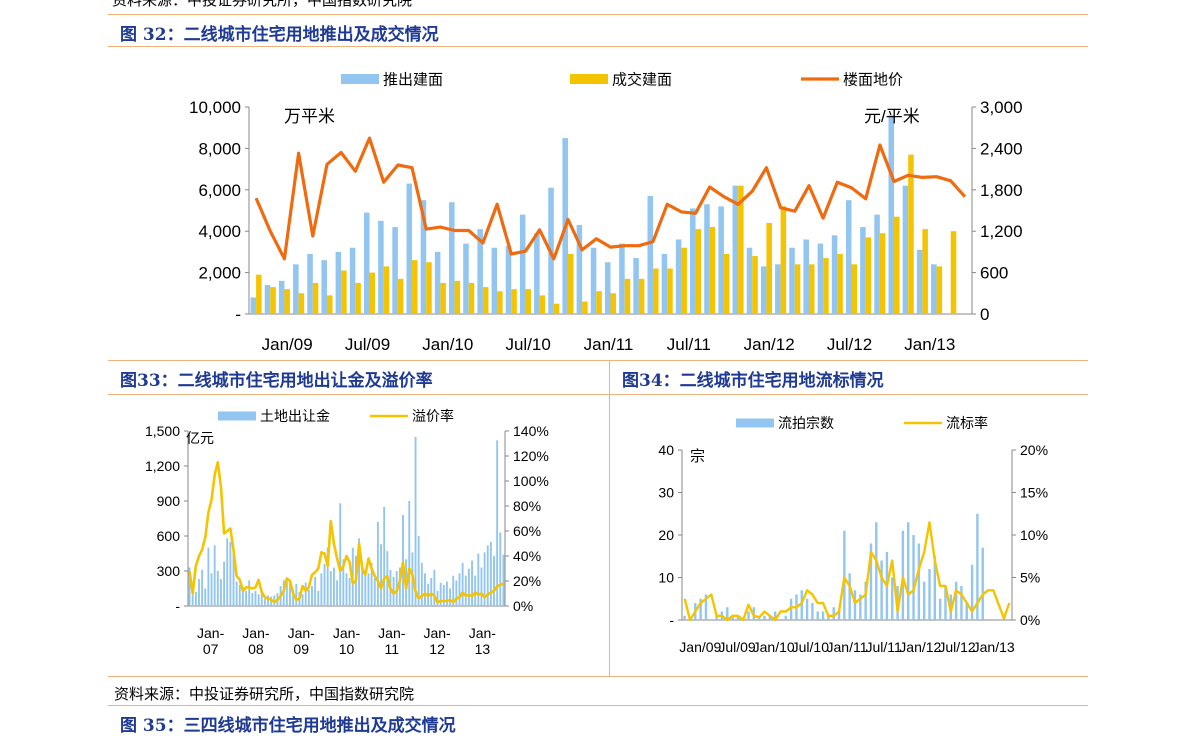 The image size is (1191, 736). Describe the element at coordinates (219, 190) in the screenshot. I see `y-left-tick-label: 6,000` at that location.